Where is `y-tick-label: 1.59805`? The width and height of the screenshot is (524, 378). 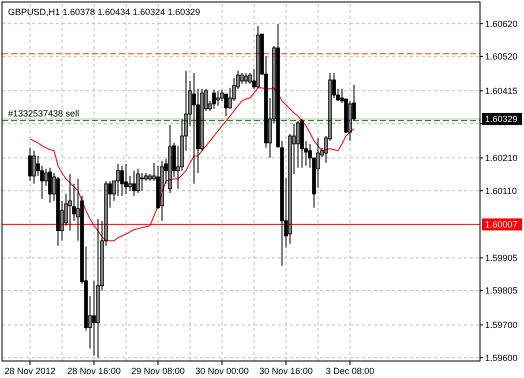
y-tick-label: 1.59805 is located at coordinates (501, 291).